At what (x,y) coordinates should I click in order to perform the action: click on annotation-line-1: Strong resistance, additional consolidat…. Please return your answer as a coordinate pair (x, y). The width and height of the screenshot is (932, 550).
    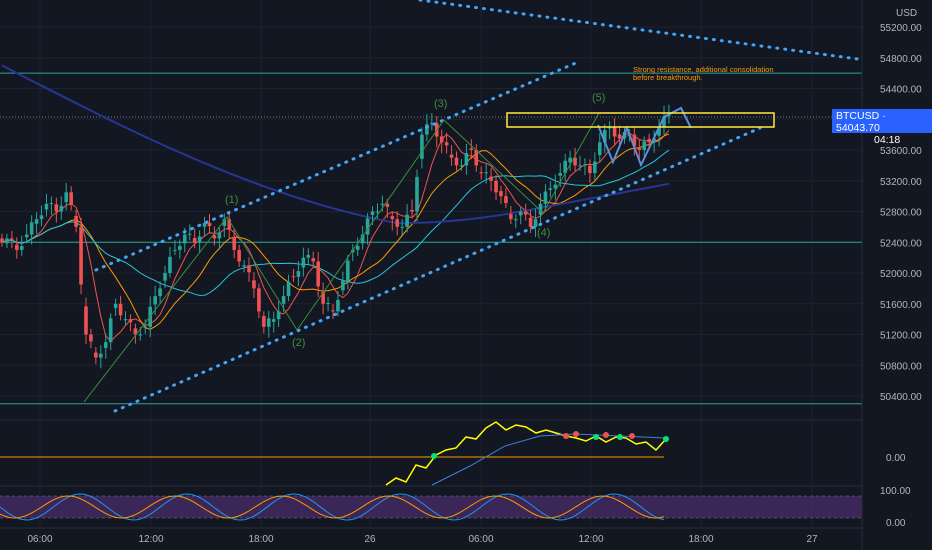
    Looking at the image, I should click on (703, 69).